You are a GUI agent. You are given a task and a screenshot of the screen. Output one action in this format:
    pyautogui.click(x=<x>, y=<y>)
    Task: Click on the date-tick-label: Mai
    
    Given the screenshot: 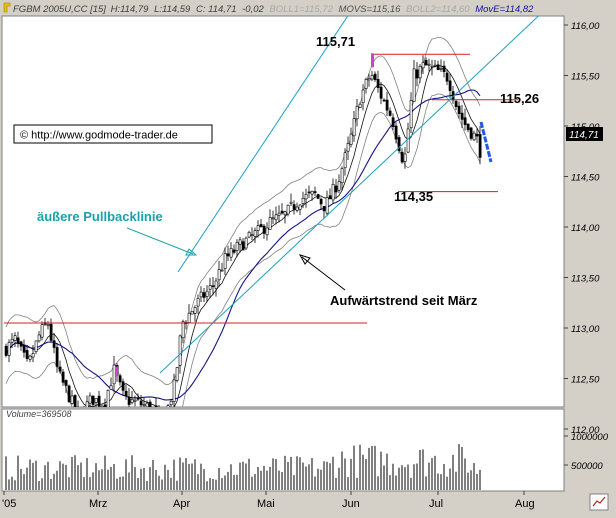 What is the action you would take?
    pyautogui.click(x=266, y=504)
    